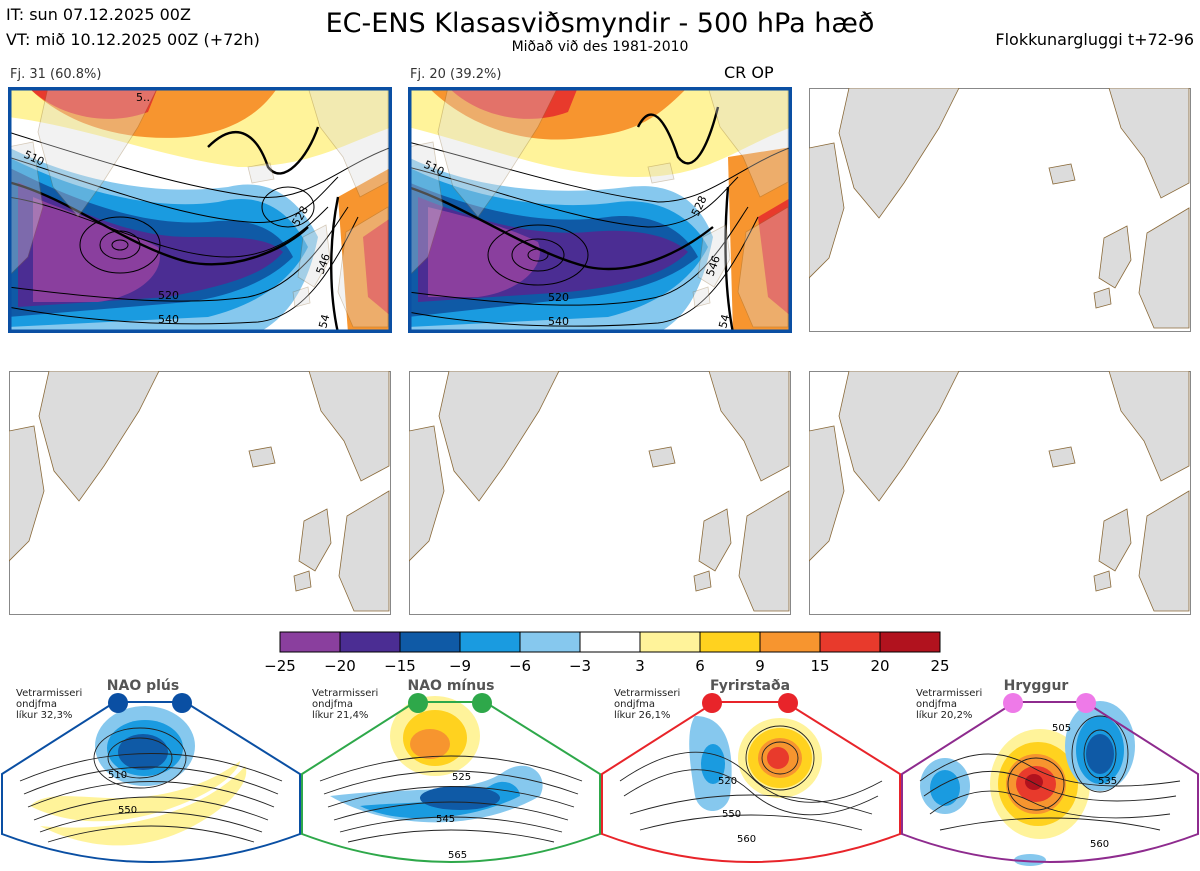 The height and width of the screenshot is (871, 1200). I want to click on regime-nao-plus-contour-550: 550, so click(127, 810).